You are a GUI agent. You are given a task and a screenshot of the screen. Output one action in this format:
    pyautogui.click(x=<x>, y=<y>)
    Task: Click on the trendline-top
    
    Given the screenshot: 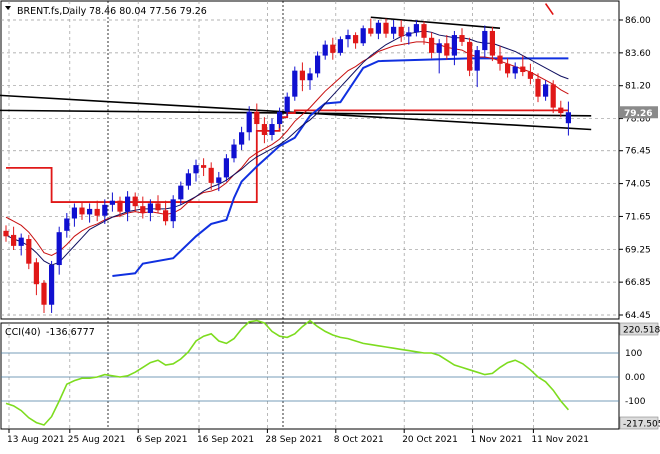 What is the action you would take?
    pyautogui.click(x=435, y=23)
    